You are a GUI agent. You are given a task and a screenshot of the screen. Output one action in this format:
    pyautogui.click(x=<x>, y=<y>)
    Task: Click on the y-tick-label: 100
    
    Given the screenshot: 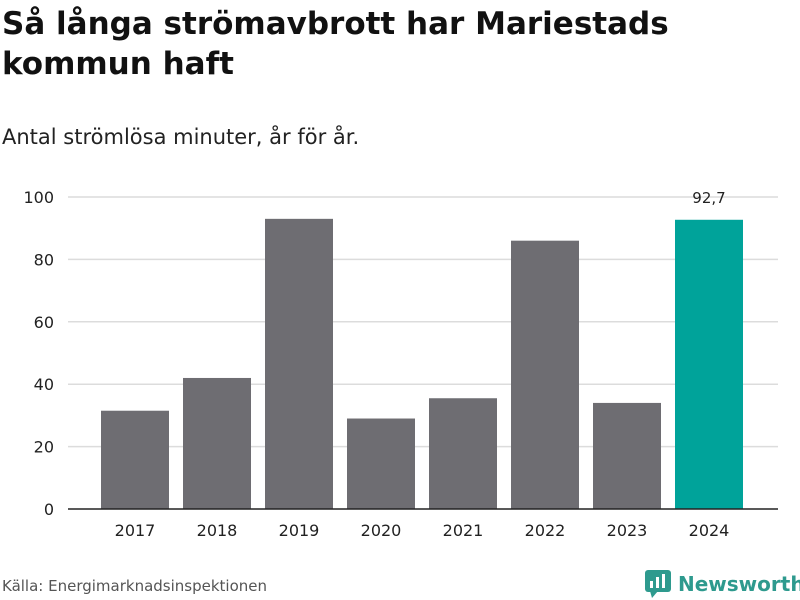 What is the action you would take?
    pyautogui.click(x=38, y=197)
    